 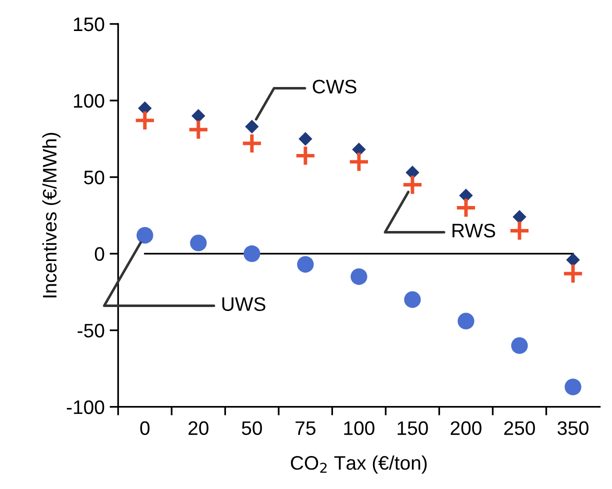 I want to click on annotation: UWS, so click(x=244, y=304).